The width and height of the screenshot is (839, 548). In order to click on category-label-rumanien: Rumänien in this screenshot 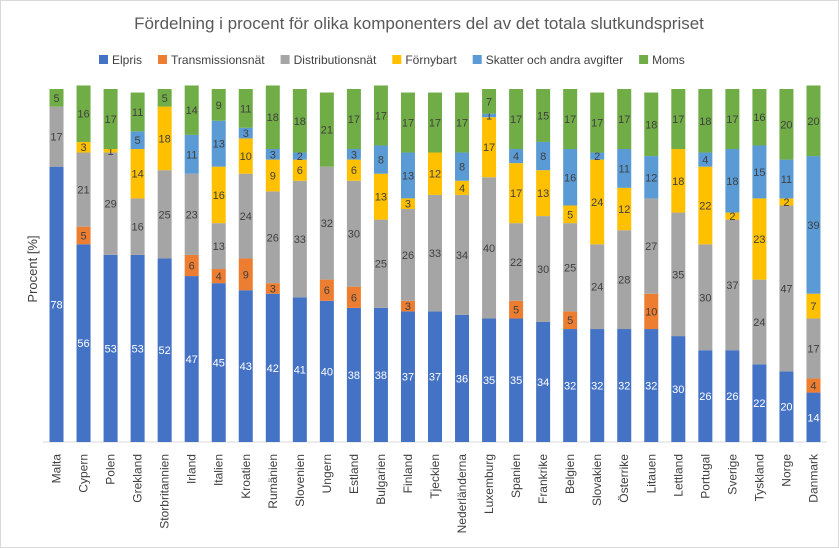, I will do `click(273, 481)`.